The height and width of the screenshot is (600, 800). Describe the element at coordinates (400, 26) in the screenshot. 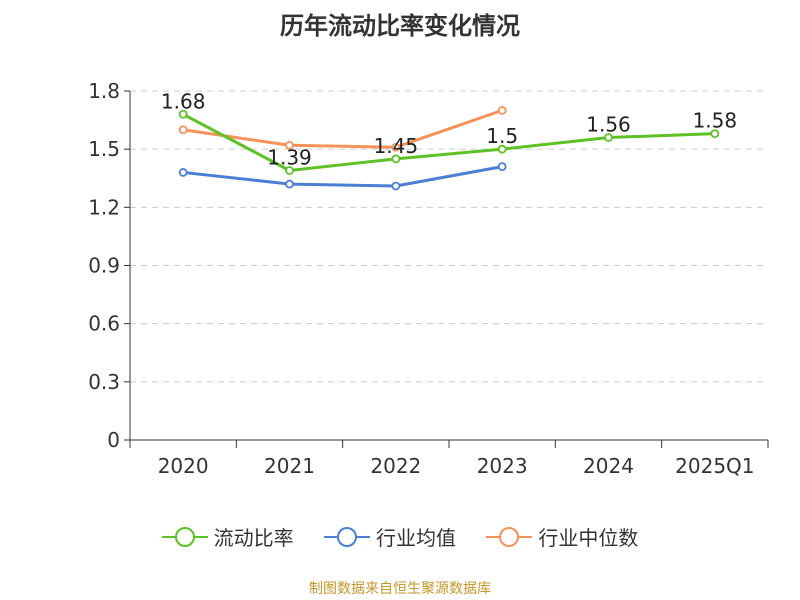

I see `chart-title: 历年流动比率变化情况` at that location.